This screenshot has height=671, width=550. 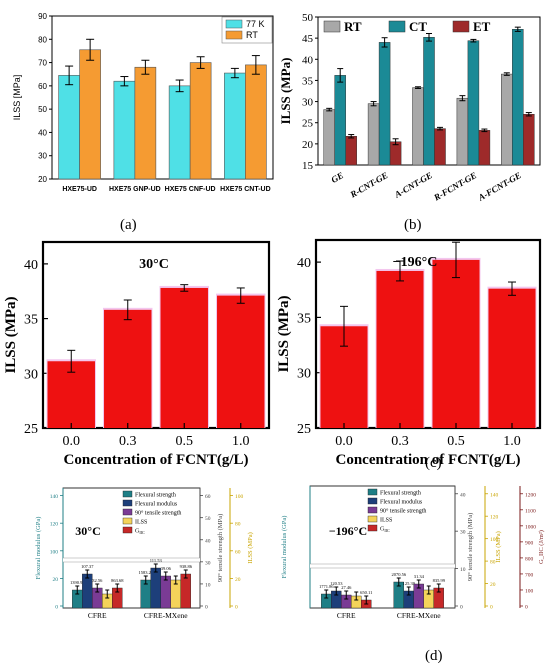 What do you see at coordinates (530, 495) in the screenshot?
I see `chart-d2-ytick-label: 1200` at bounding box center [530, 495].